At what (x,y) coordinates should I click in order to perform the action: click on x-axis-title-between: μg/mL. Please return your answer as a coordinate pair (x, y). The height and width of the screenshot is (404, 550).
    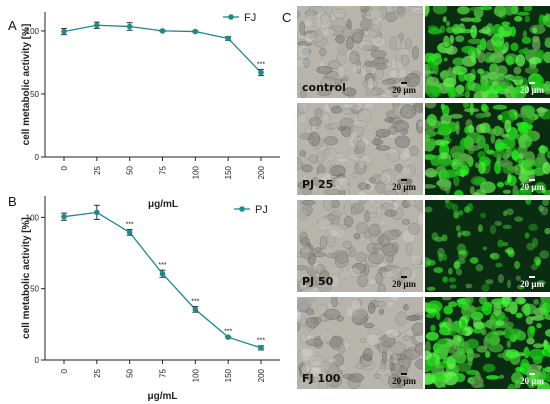
    Looking at the image, I should click on (163, 204).